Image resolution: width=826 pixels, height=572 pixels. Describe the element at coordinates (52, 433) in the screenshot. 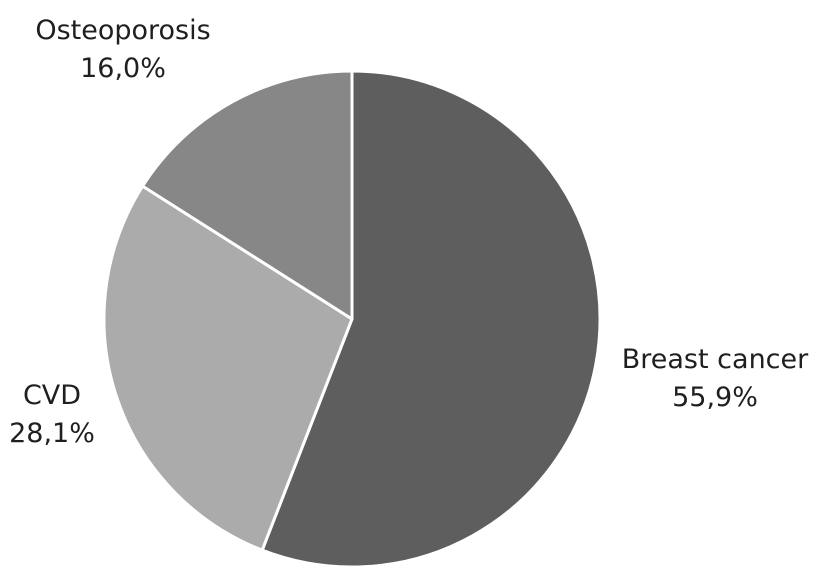

I see `slice-value-label-cvd: 28,1%` at that location.